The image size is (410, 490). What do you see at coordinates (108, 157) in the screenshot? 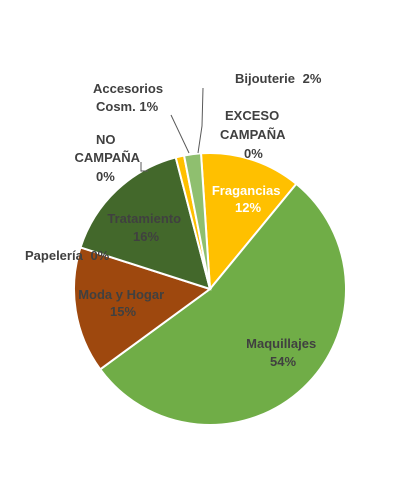
I see `slice-label-no-campana-line2: CAMPAÑA` at bounding box center [108, 157].